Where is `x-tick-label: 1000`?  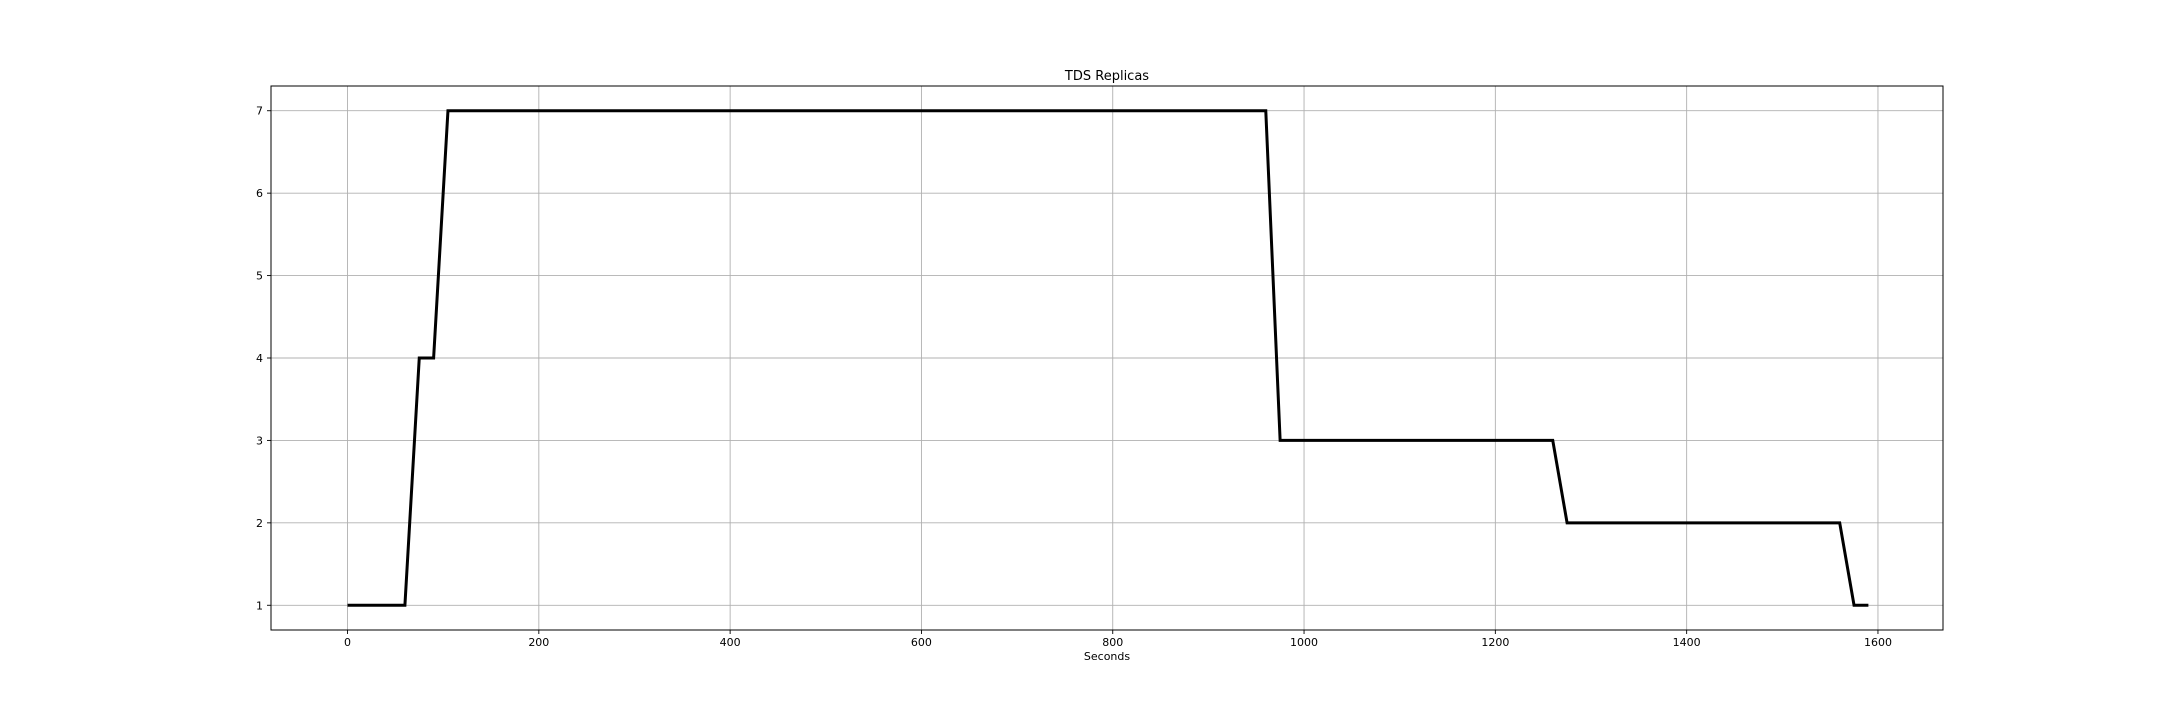 x-tick-label: 1000 is located at coordinates (1304, 642).